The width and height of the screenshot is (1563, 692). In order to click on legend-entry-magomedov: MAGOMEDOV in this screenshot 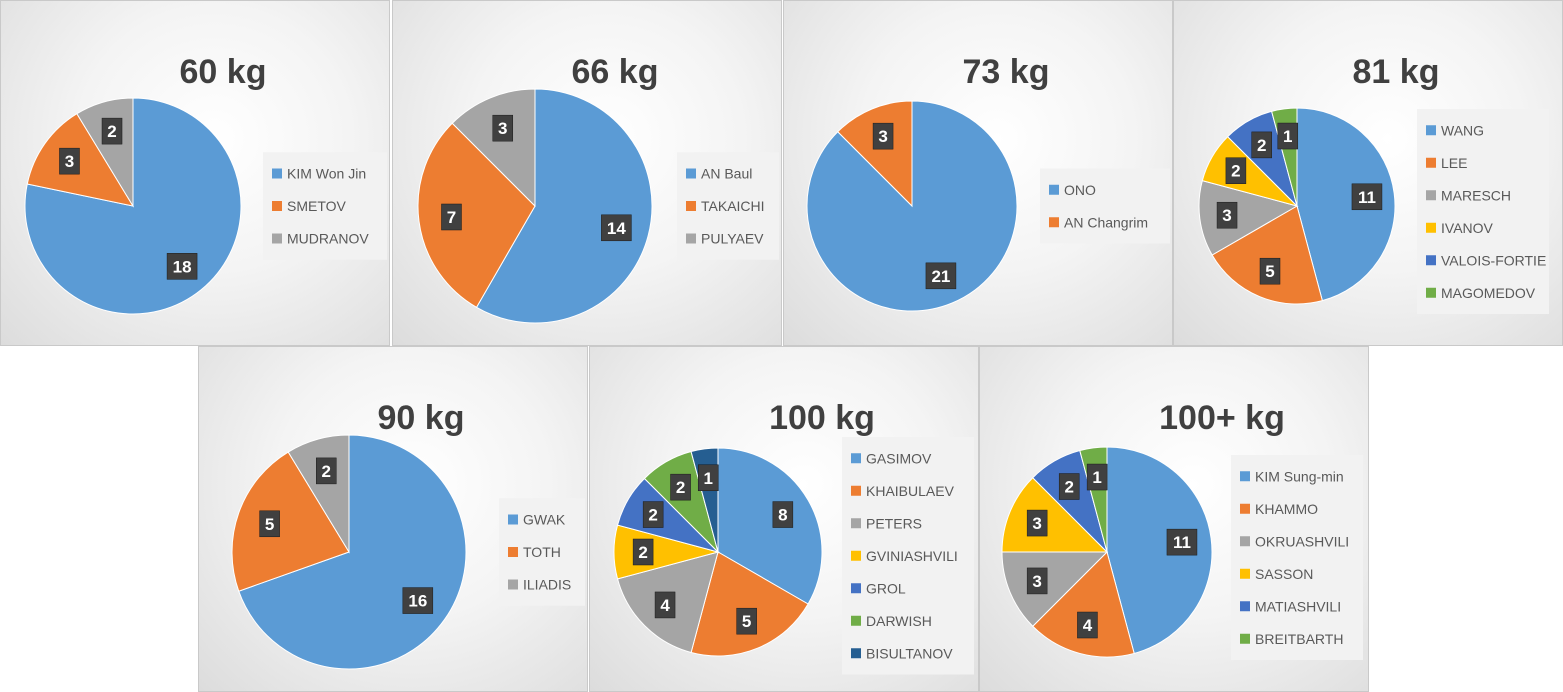, I will do `click(1488, 293)`.